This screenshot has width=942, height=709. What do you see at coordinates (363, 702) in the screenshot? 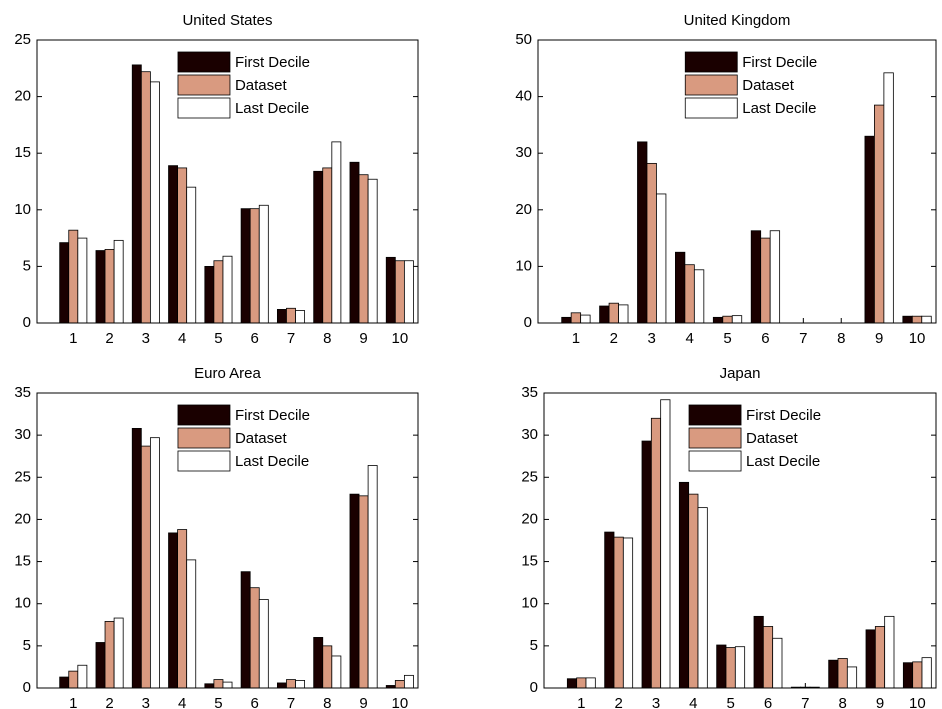
I see `x-tick-label: 9` at bounding box center [363, 702].